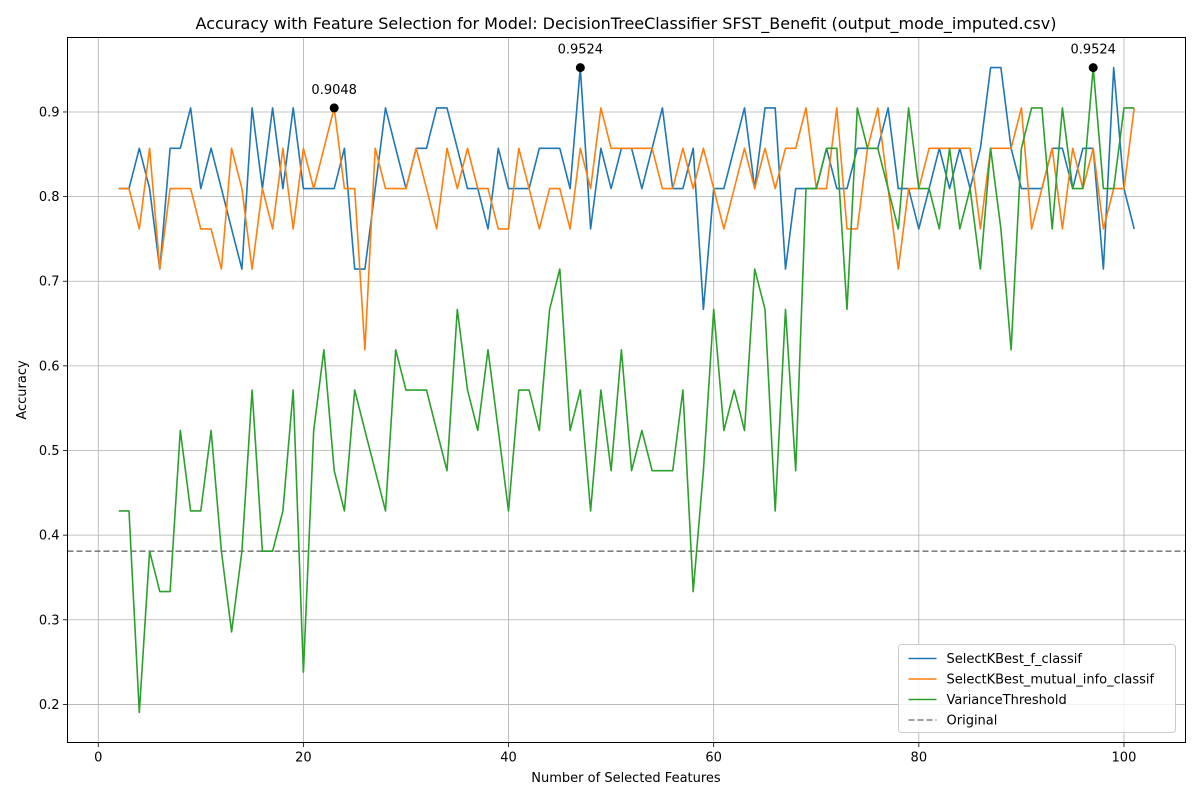  What do you see at coordinates (1007, 700) in the screenshot?
I see `legend-label: VarianceThreshold` at bounding box center [1007, 700].